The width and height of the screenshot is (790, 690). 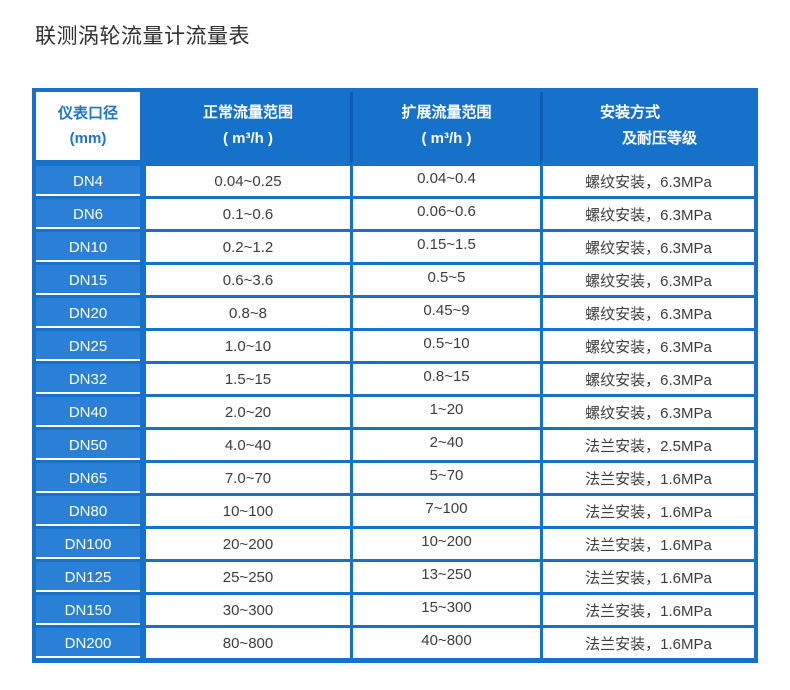 I want to click on header-cell-normal-range: 正常流量范围 ( m³/h ), so click(x=245, y=129).